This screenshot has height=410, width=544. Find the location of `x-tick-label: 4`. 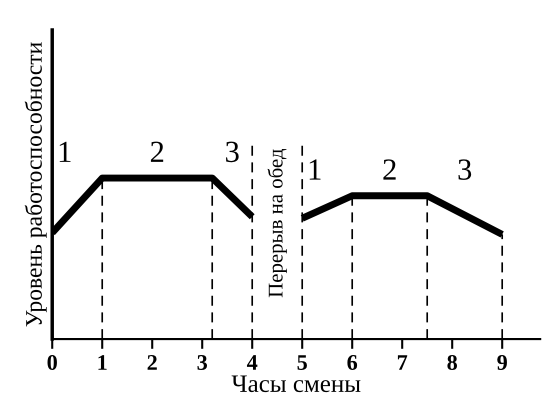

x-tick-label: 4 is located at coordinates (252, 362).